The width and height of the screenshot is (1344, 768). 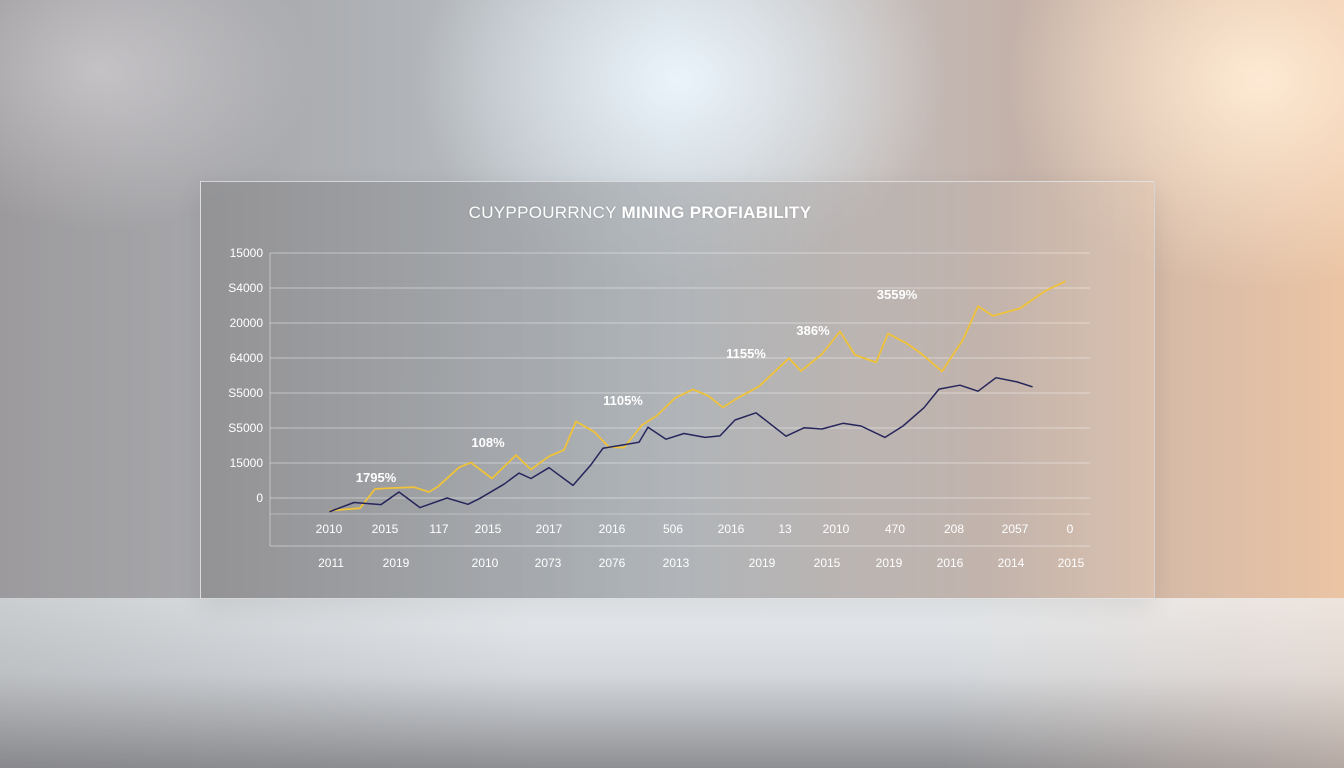 I want to click on x-tick-label: 117, so click(x=438, y=529).